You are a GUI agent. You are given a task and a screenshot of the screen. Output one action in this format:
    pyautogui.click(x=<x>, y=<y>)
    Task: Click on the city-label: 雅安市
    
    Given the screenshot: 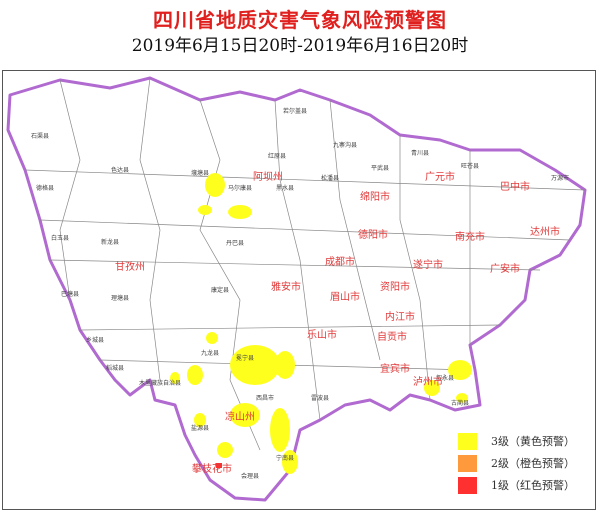 What is the action you would take?
    pyautogui.click(x=286, y=286)
    